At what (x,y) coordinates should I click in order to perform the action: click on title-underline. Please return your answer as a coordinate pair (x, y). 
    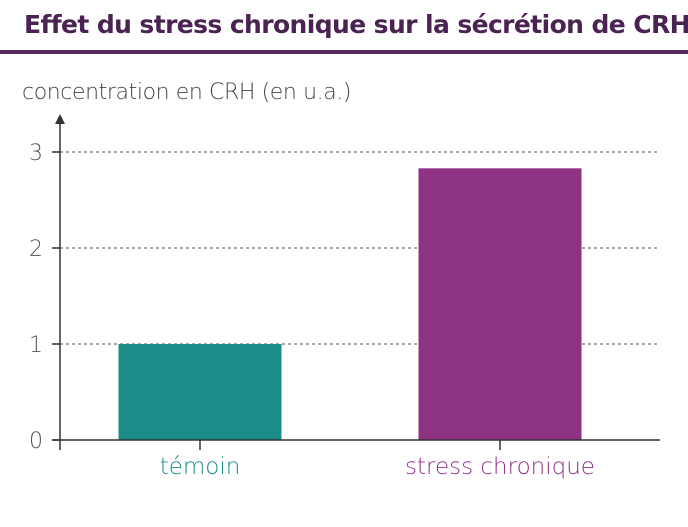
    Looking at the image, I should click on (344, 52).